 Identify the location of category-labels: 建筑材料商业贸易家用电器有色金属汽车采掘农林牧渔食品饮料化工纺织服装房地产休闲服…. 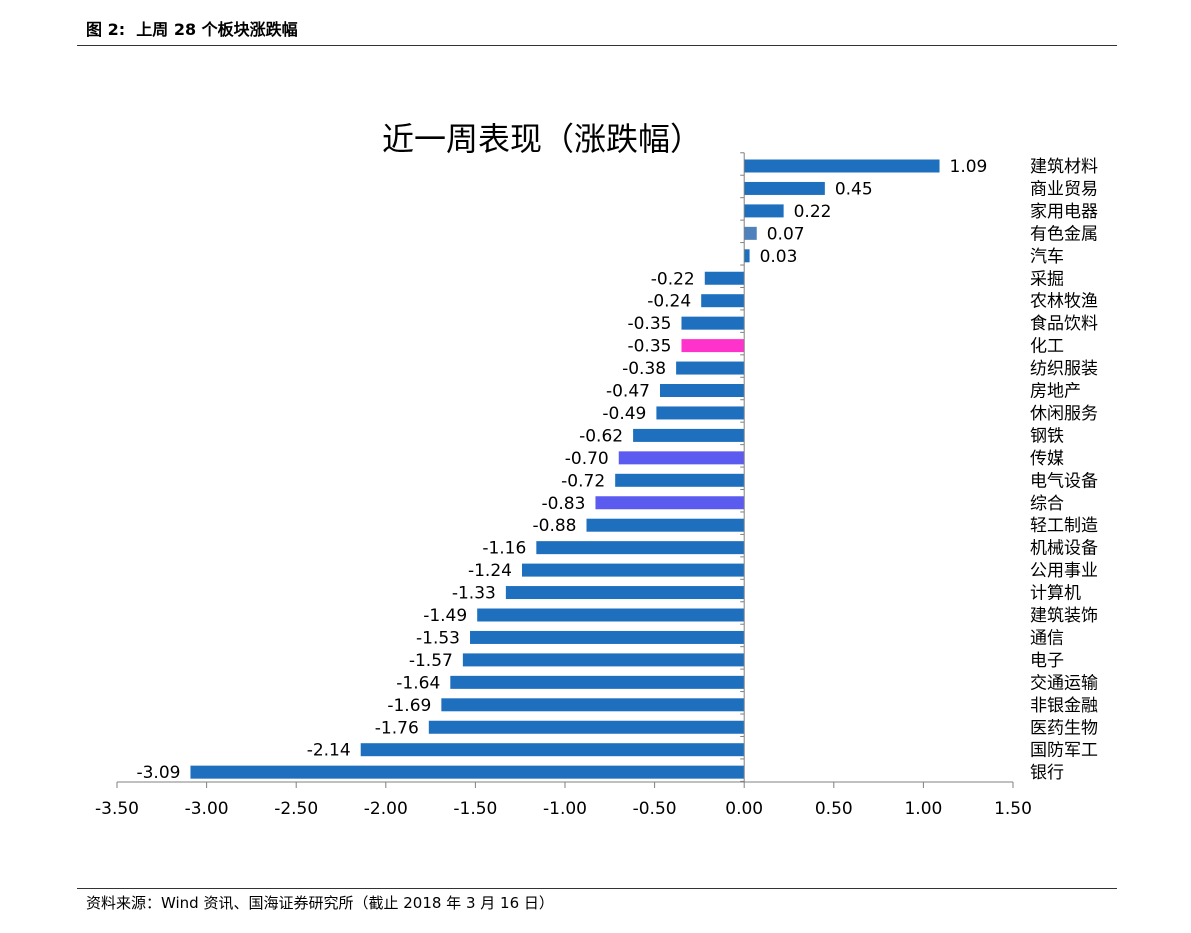
(1064, 470).